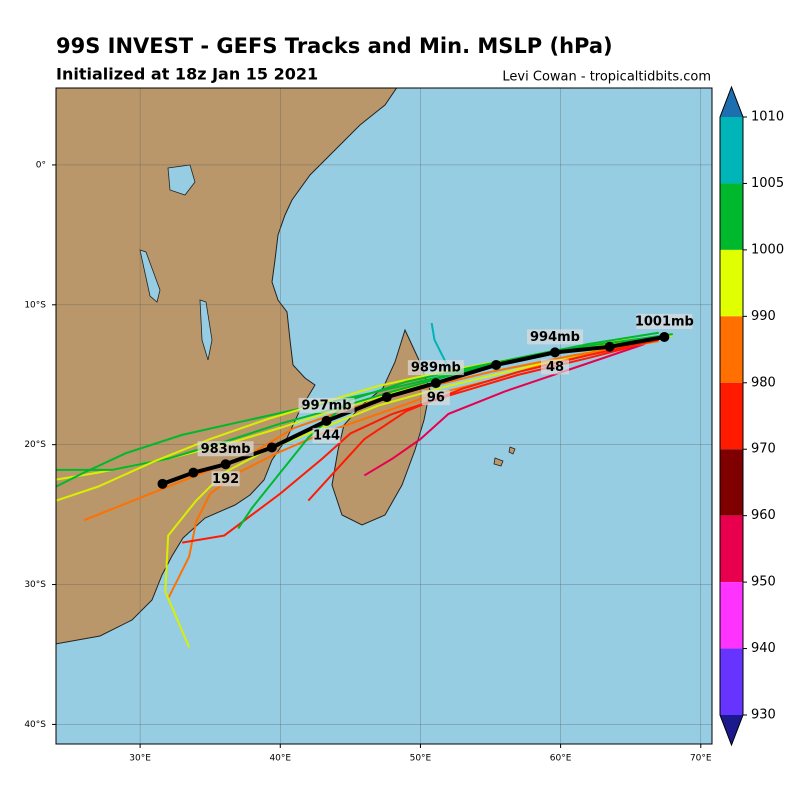 The image size is (800, 804). Describe the element at coordinates (280, 759) in the screenshot. I see `x-tick-label: 40°E` at that location.